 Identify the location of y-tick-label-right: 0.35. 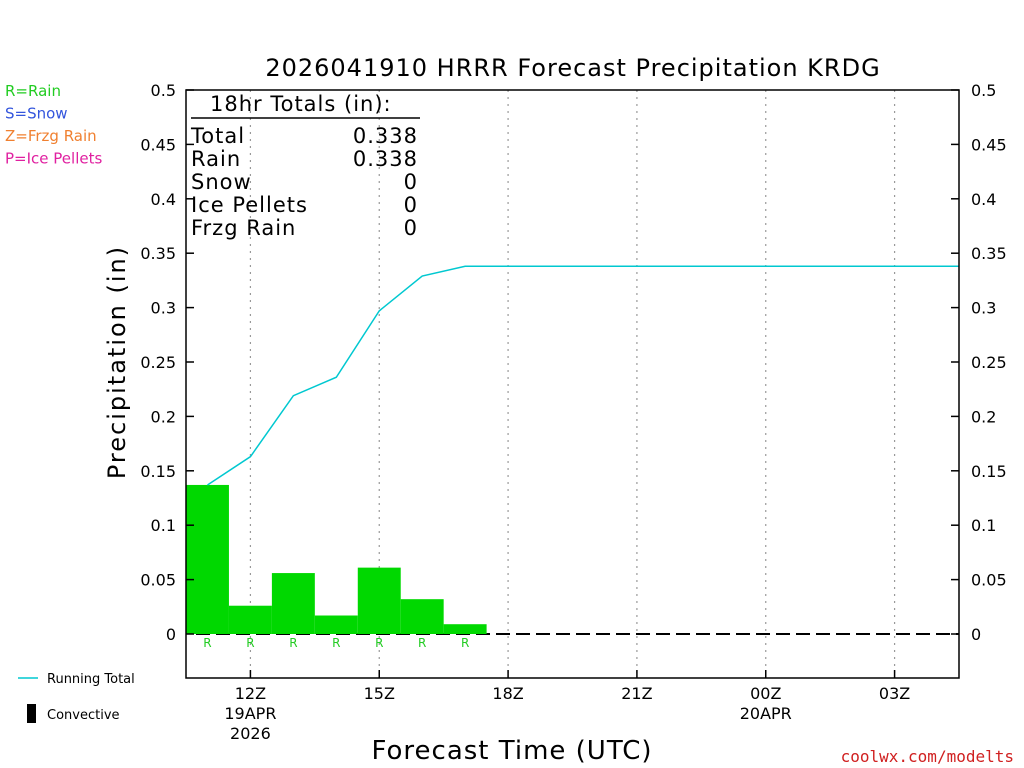
(989, 253).